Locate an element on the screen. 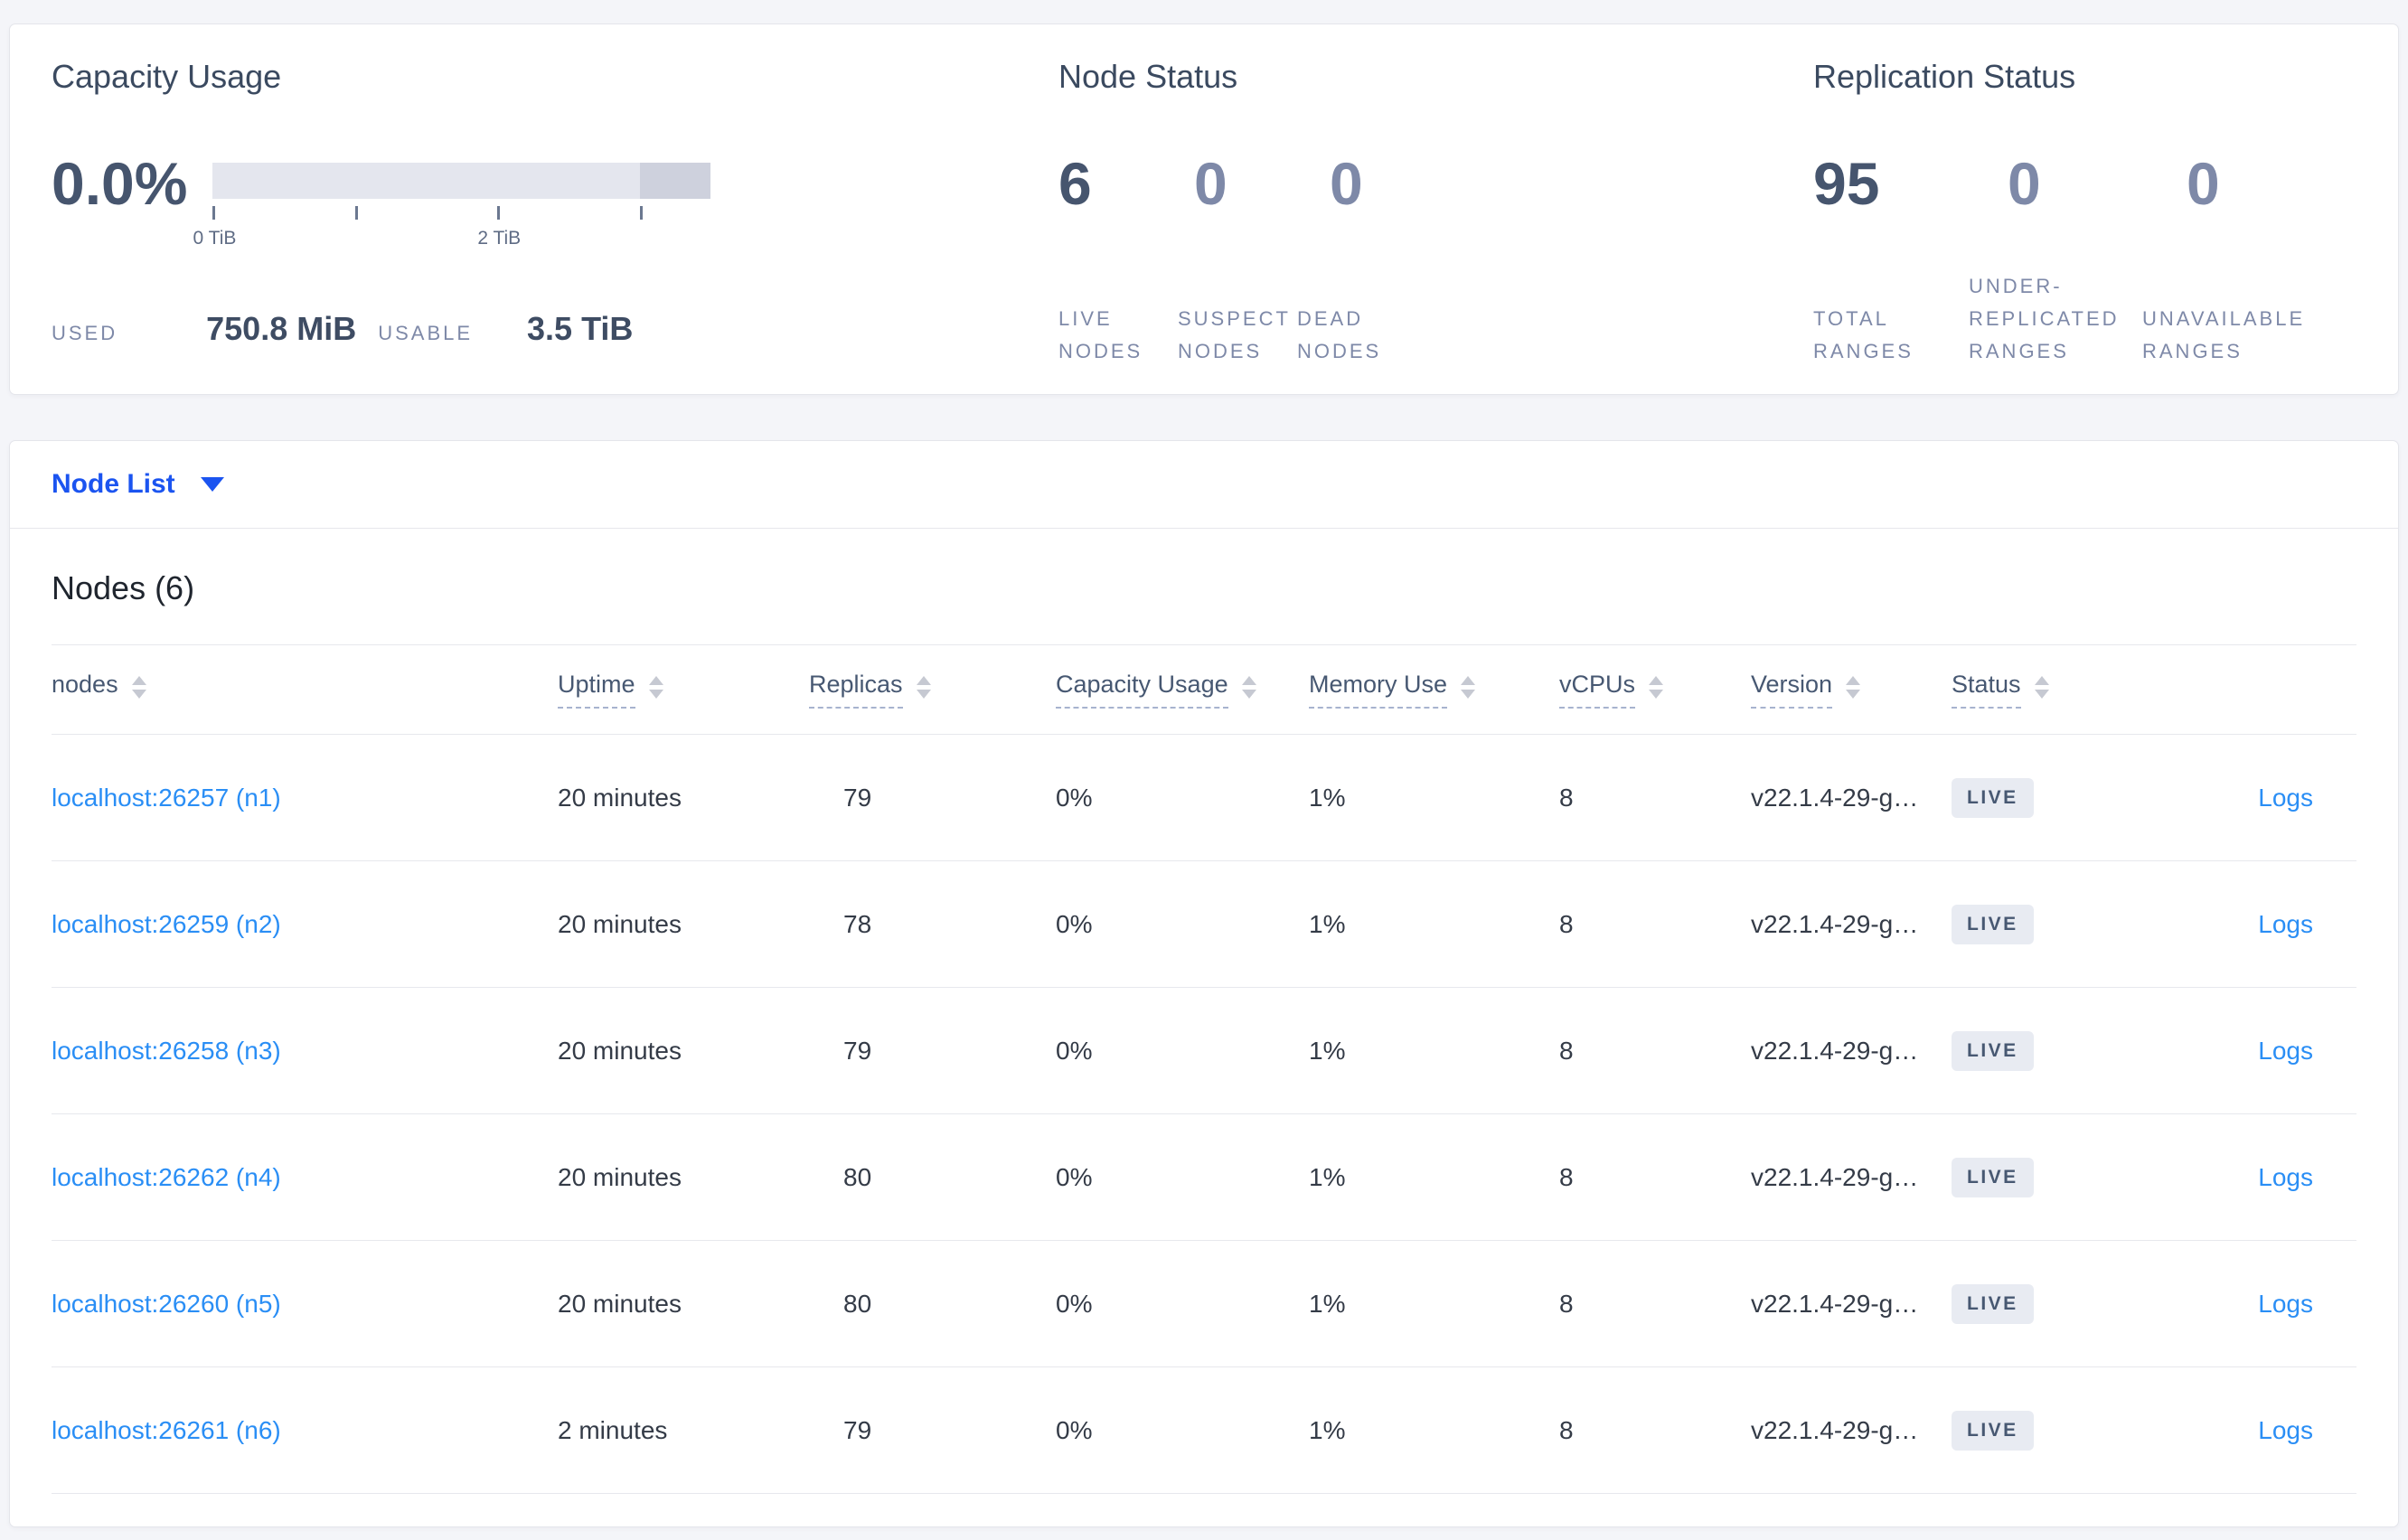 This screenshot has height=1540, width=2408. column-header is located at coordinates (2272, 690).